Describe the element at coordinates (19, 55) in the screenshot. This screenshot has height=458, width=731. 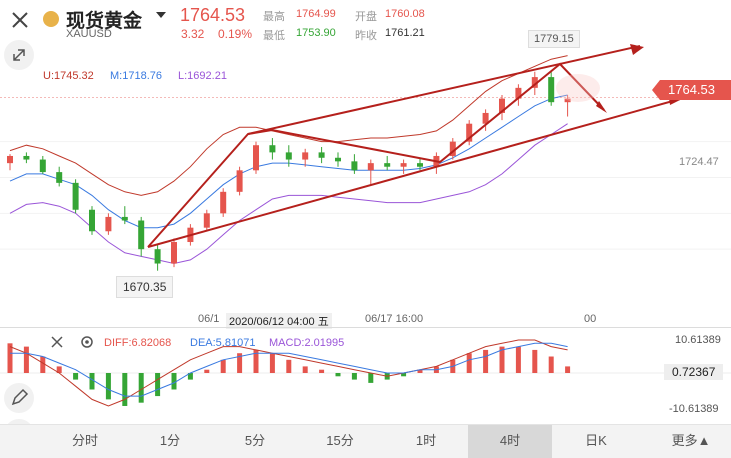
I see `expand-icon` at that location.